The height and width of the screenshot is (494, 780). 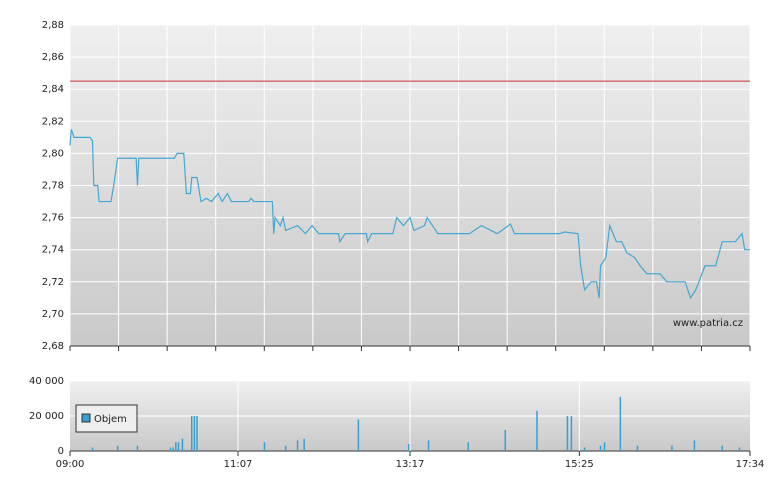 What do you see at coordinates (579, 464) in the screenshot?
I see `x-tick-label: 15:25` at bounding box center [579, 464].